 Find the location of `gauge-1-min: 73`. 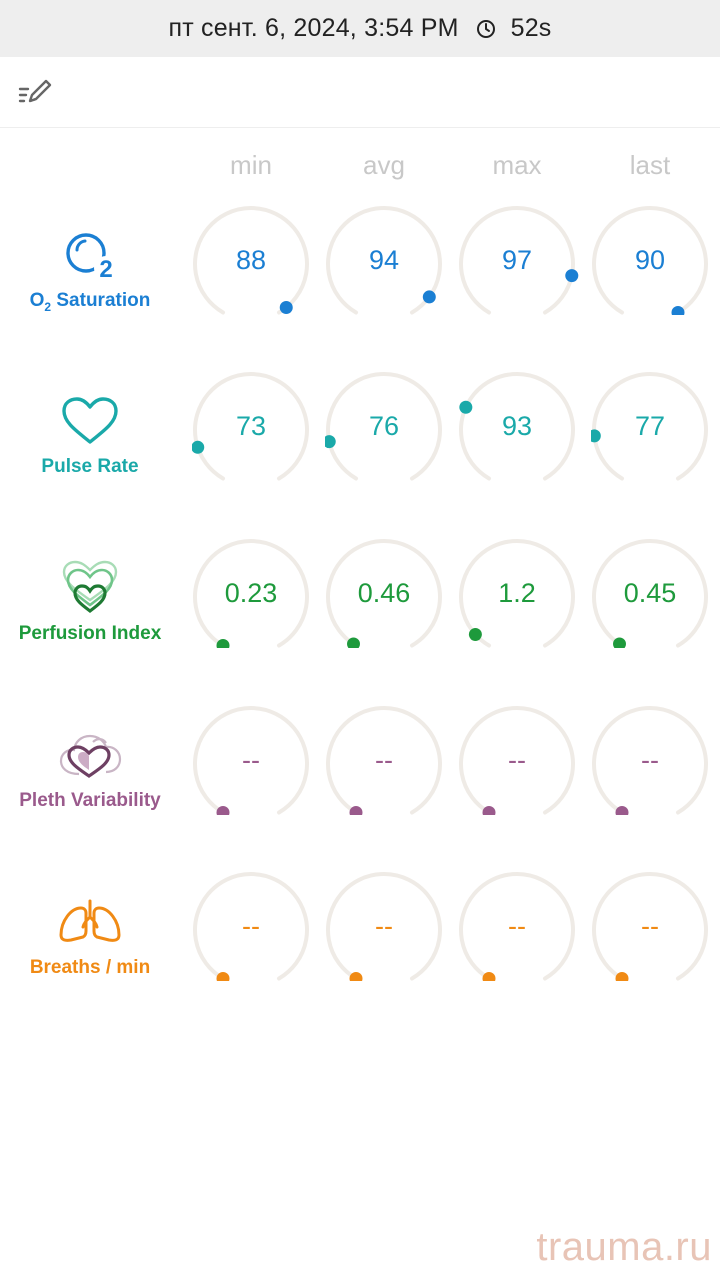

gauge-1-min: 73 is located at coordinates (254, 426).